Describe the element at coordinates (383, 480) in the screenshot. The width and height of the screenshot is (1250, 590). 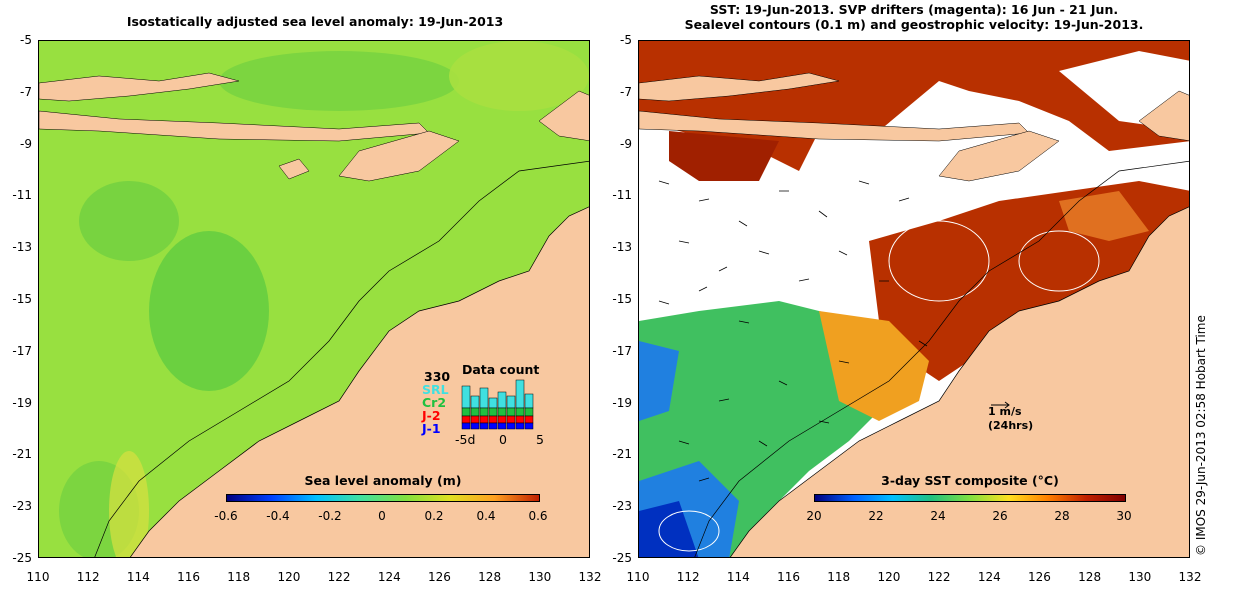
I see `sea-level-colorbar-title: Sea level anomaly (m)` at that location.